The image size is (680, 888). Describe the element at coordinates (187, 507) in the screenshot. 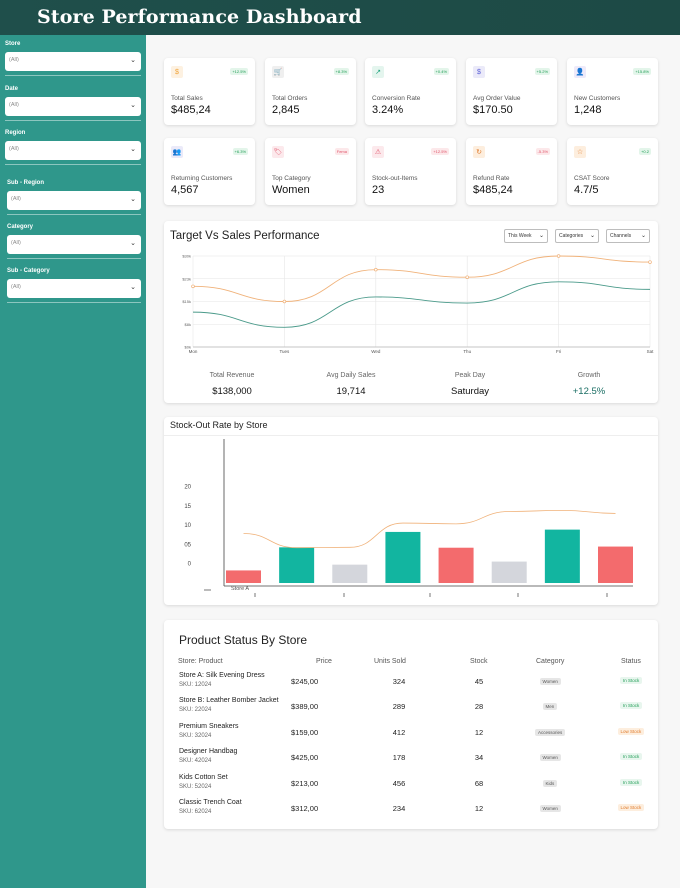

I see `y-tick-label: 15` at that location.